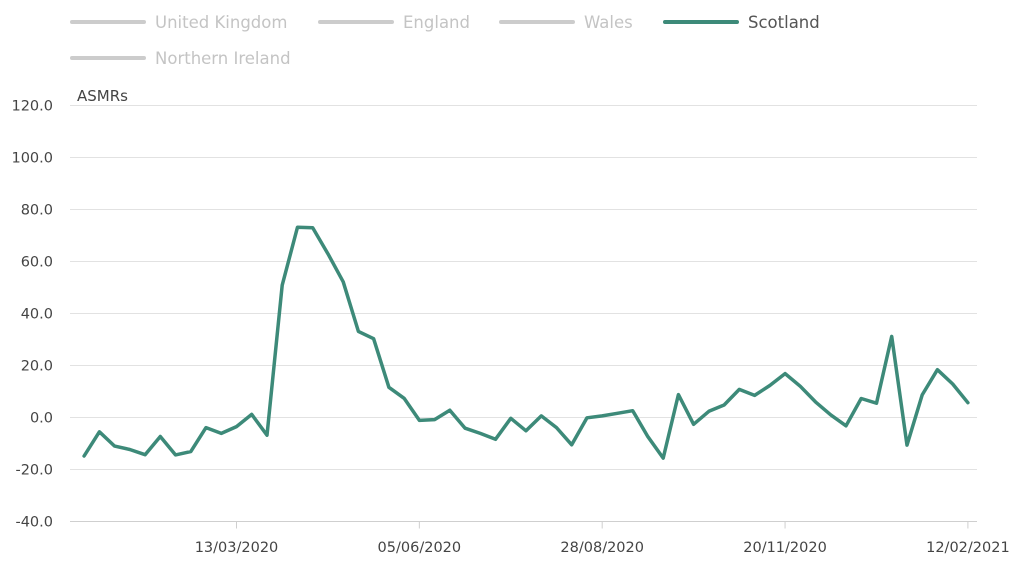 The height and width of the screenshot is (566, 1024). Describe the element at coordinates (37, 367) in the screenshot. I see `y-tick-label: 20.0` at that location.